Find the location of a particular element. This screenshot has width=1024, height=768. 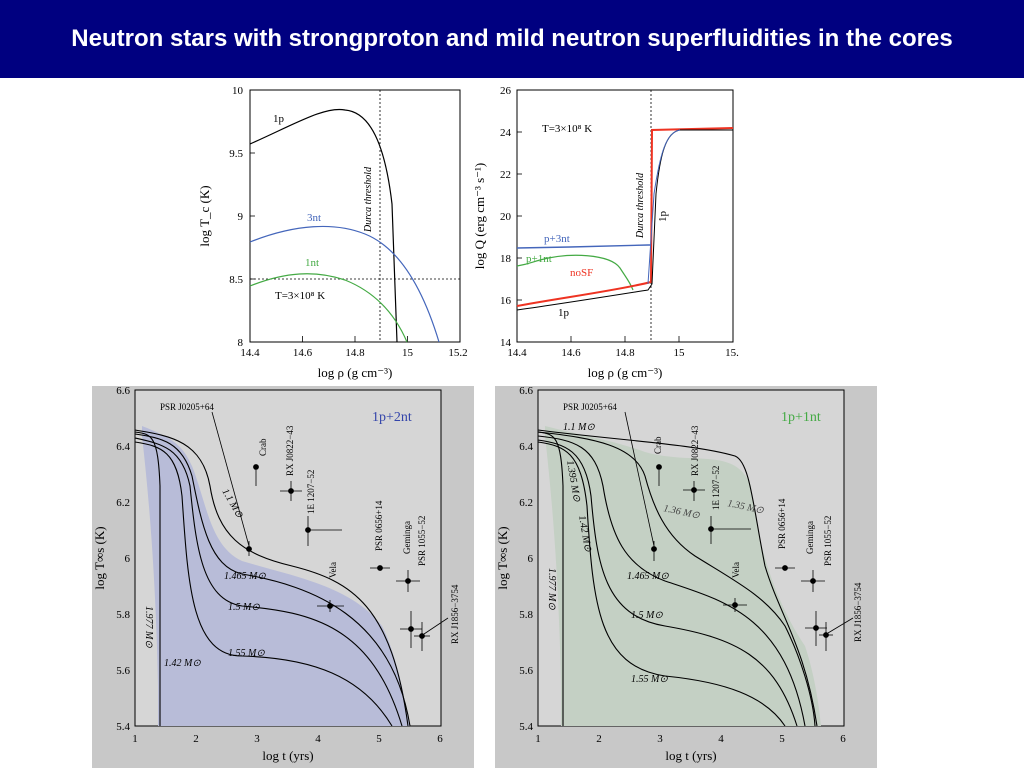

q-ytick: 20 is located at coordinates (506, 217).